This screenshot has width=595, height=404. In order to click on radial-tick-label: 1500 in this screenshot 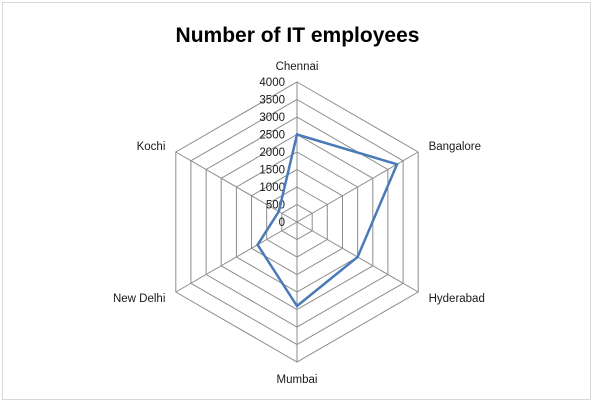, I will do `click(272, 171)`.